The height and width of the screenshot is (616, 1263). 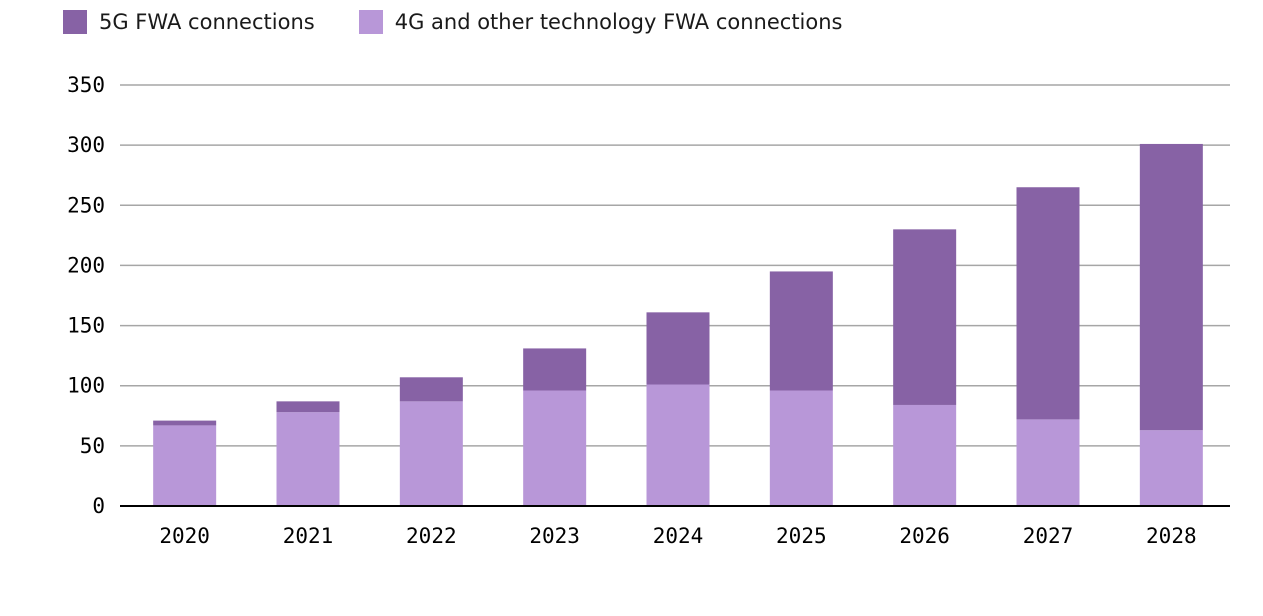 What do you see at coordinates (1171, 536) in the screenshot?
I see `x-tick-label: 2028` at bounding box center [1171, 536].